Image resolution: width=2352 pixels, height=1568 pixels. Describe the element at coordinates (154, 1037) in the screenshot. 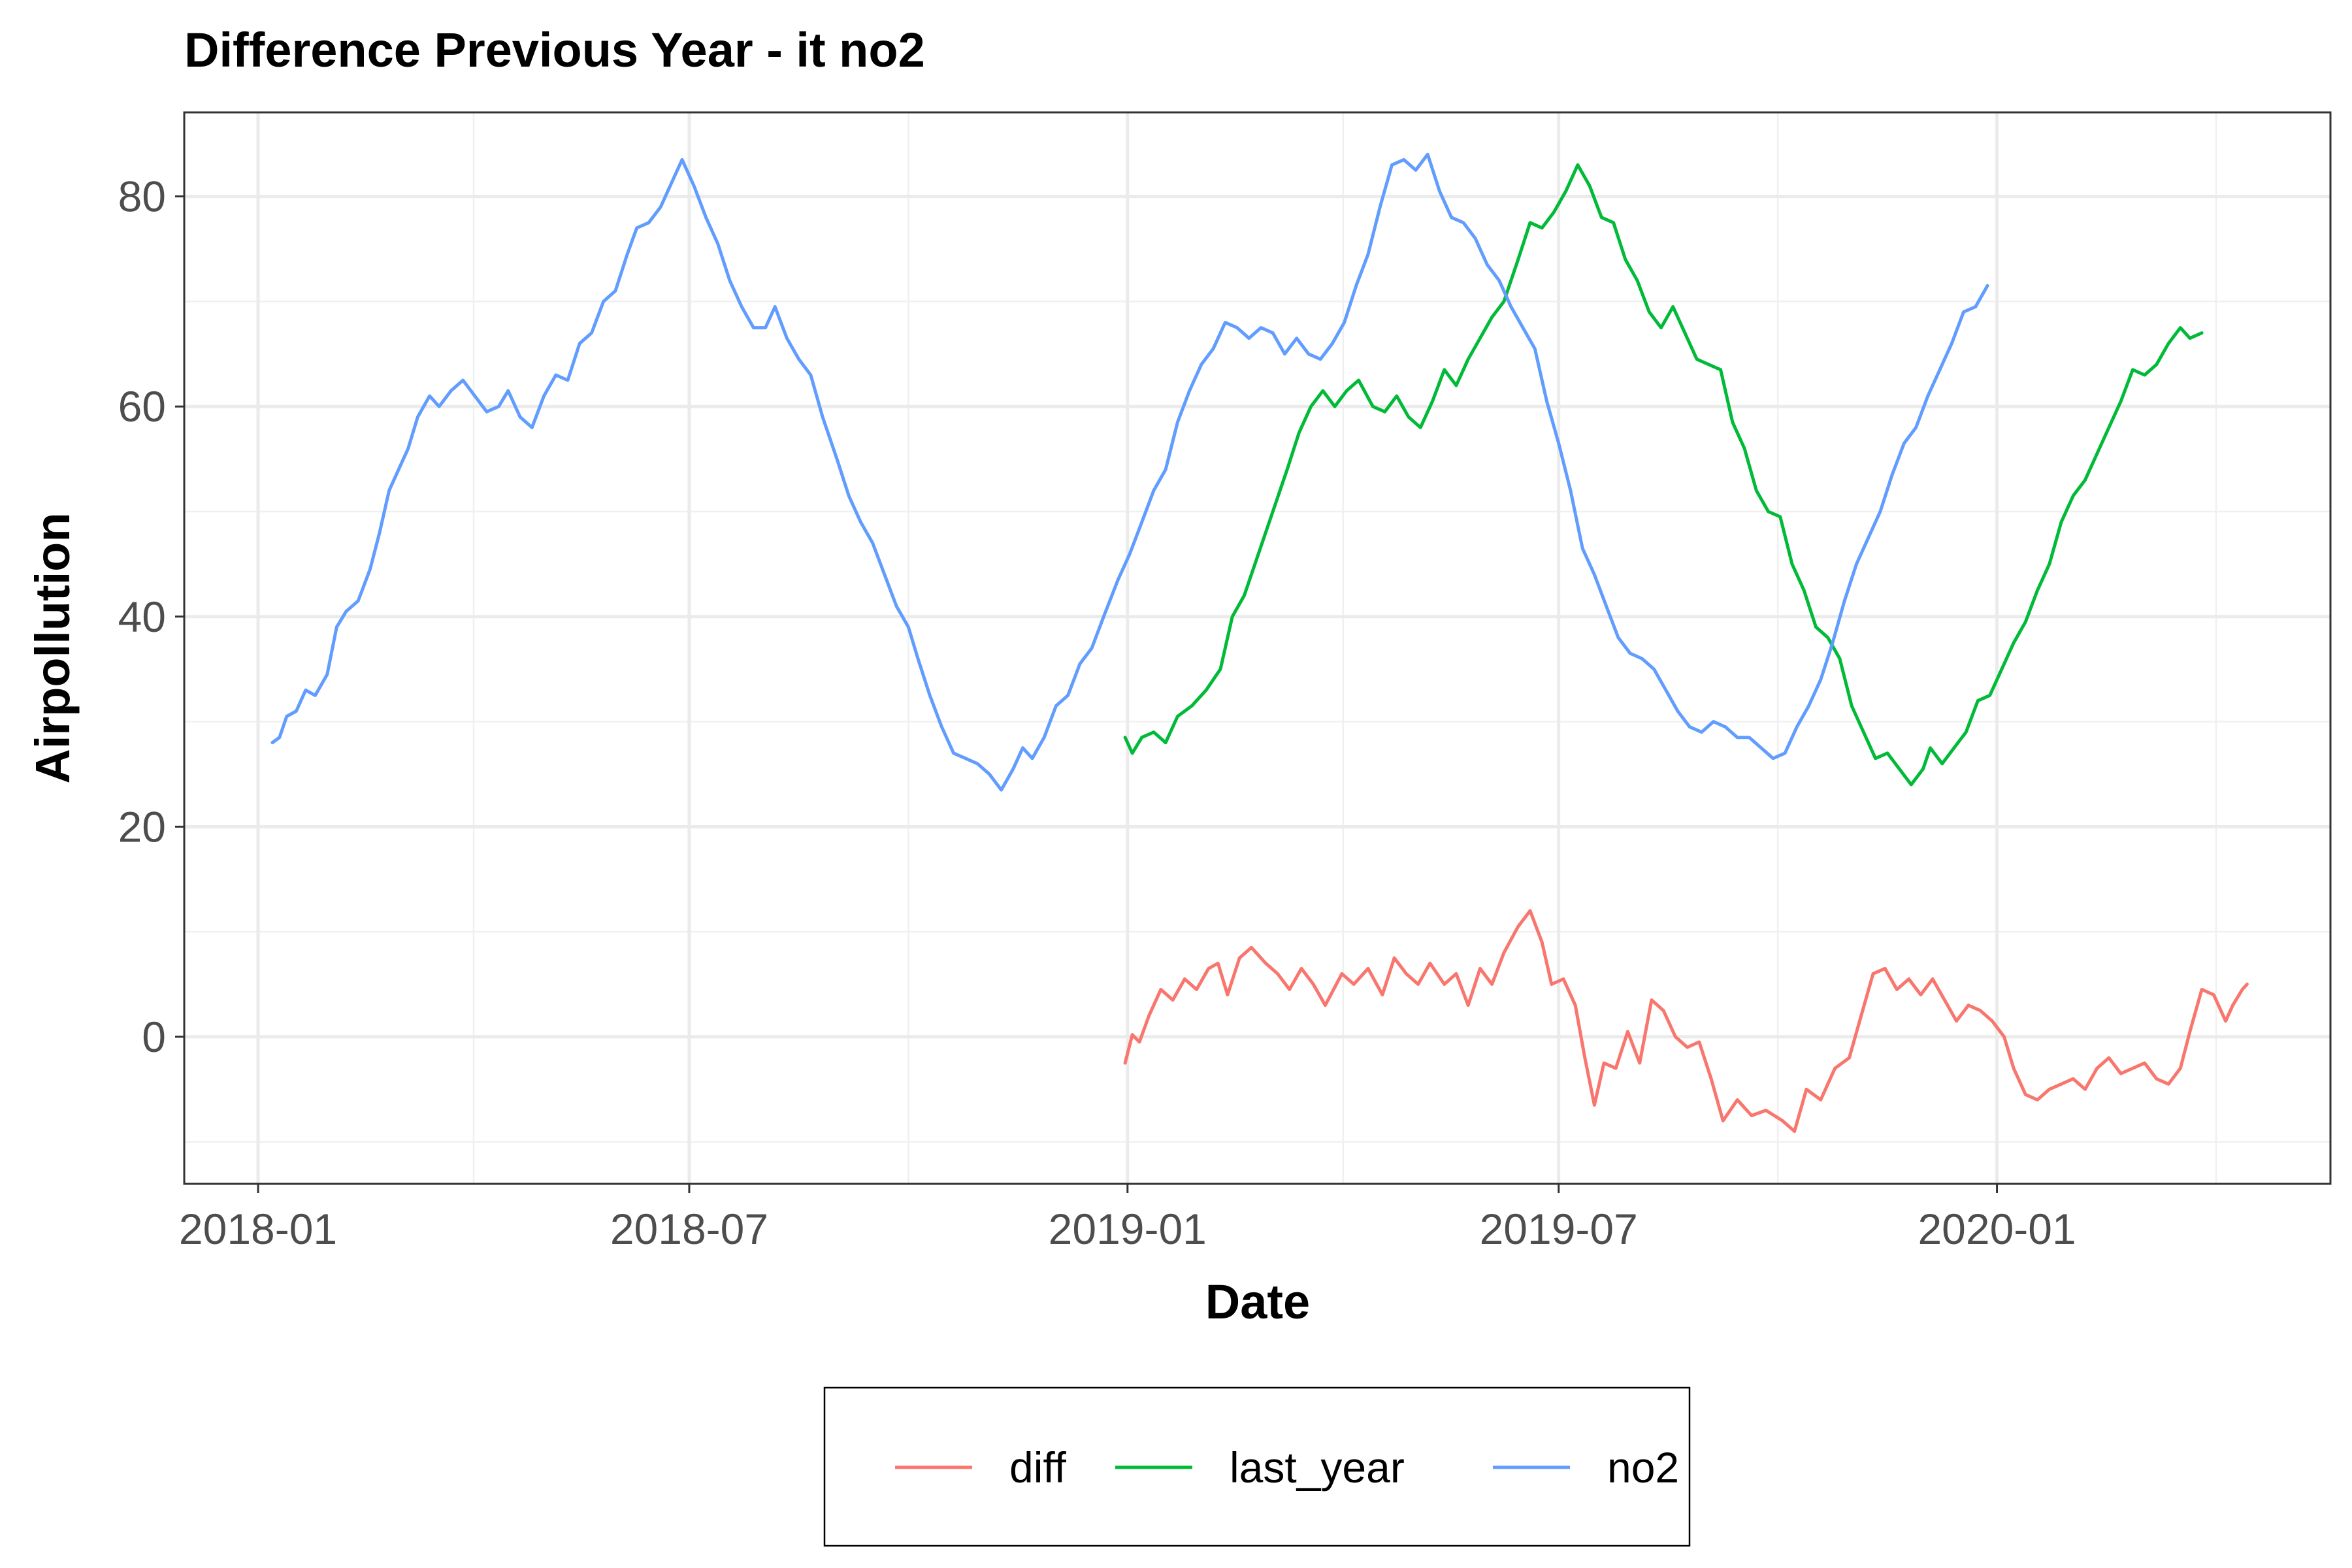

I see `y-tick-label: 0` at that location.